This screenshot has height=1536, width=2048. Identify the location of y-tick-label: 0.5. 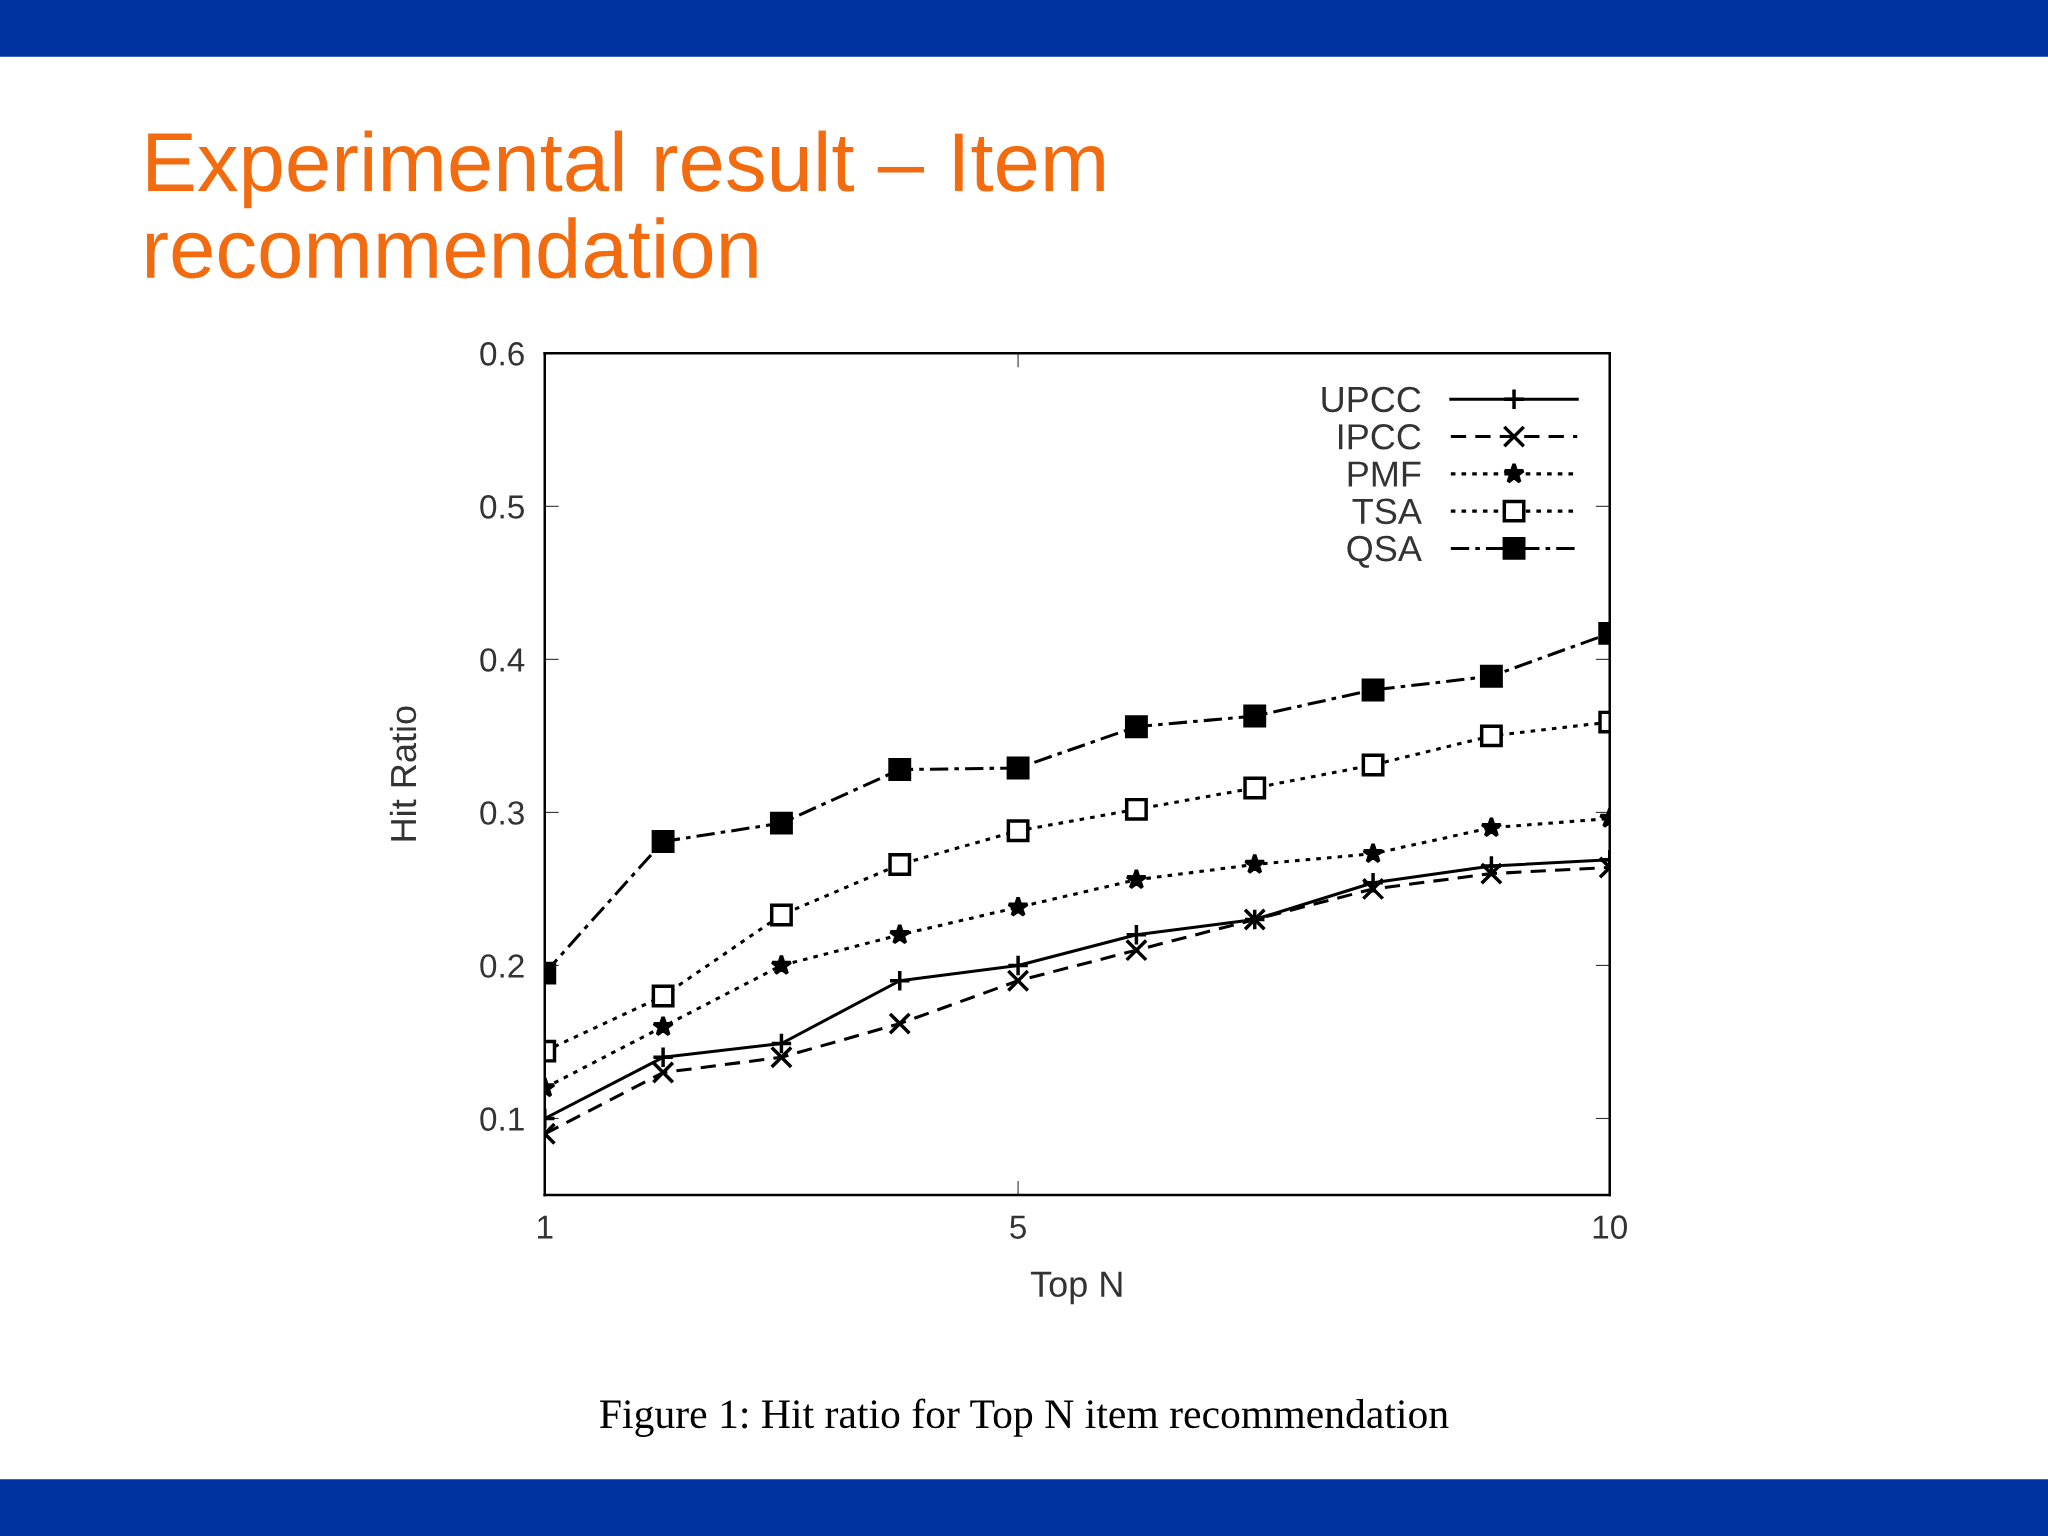
(502, 507).